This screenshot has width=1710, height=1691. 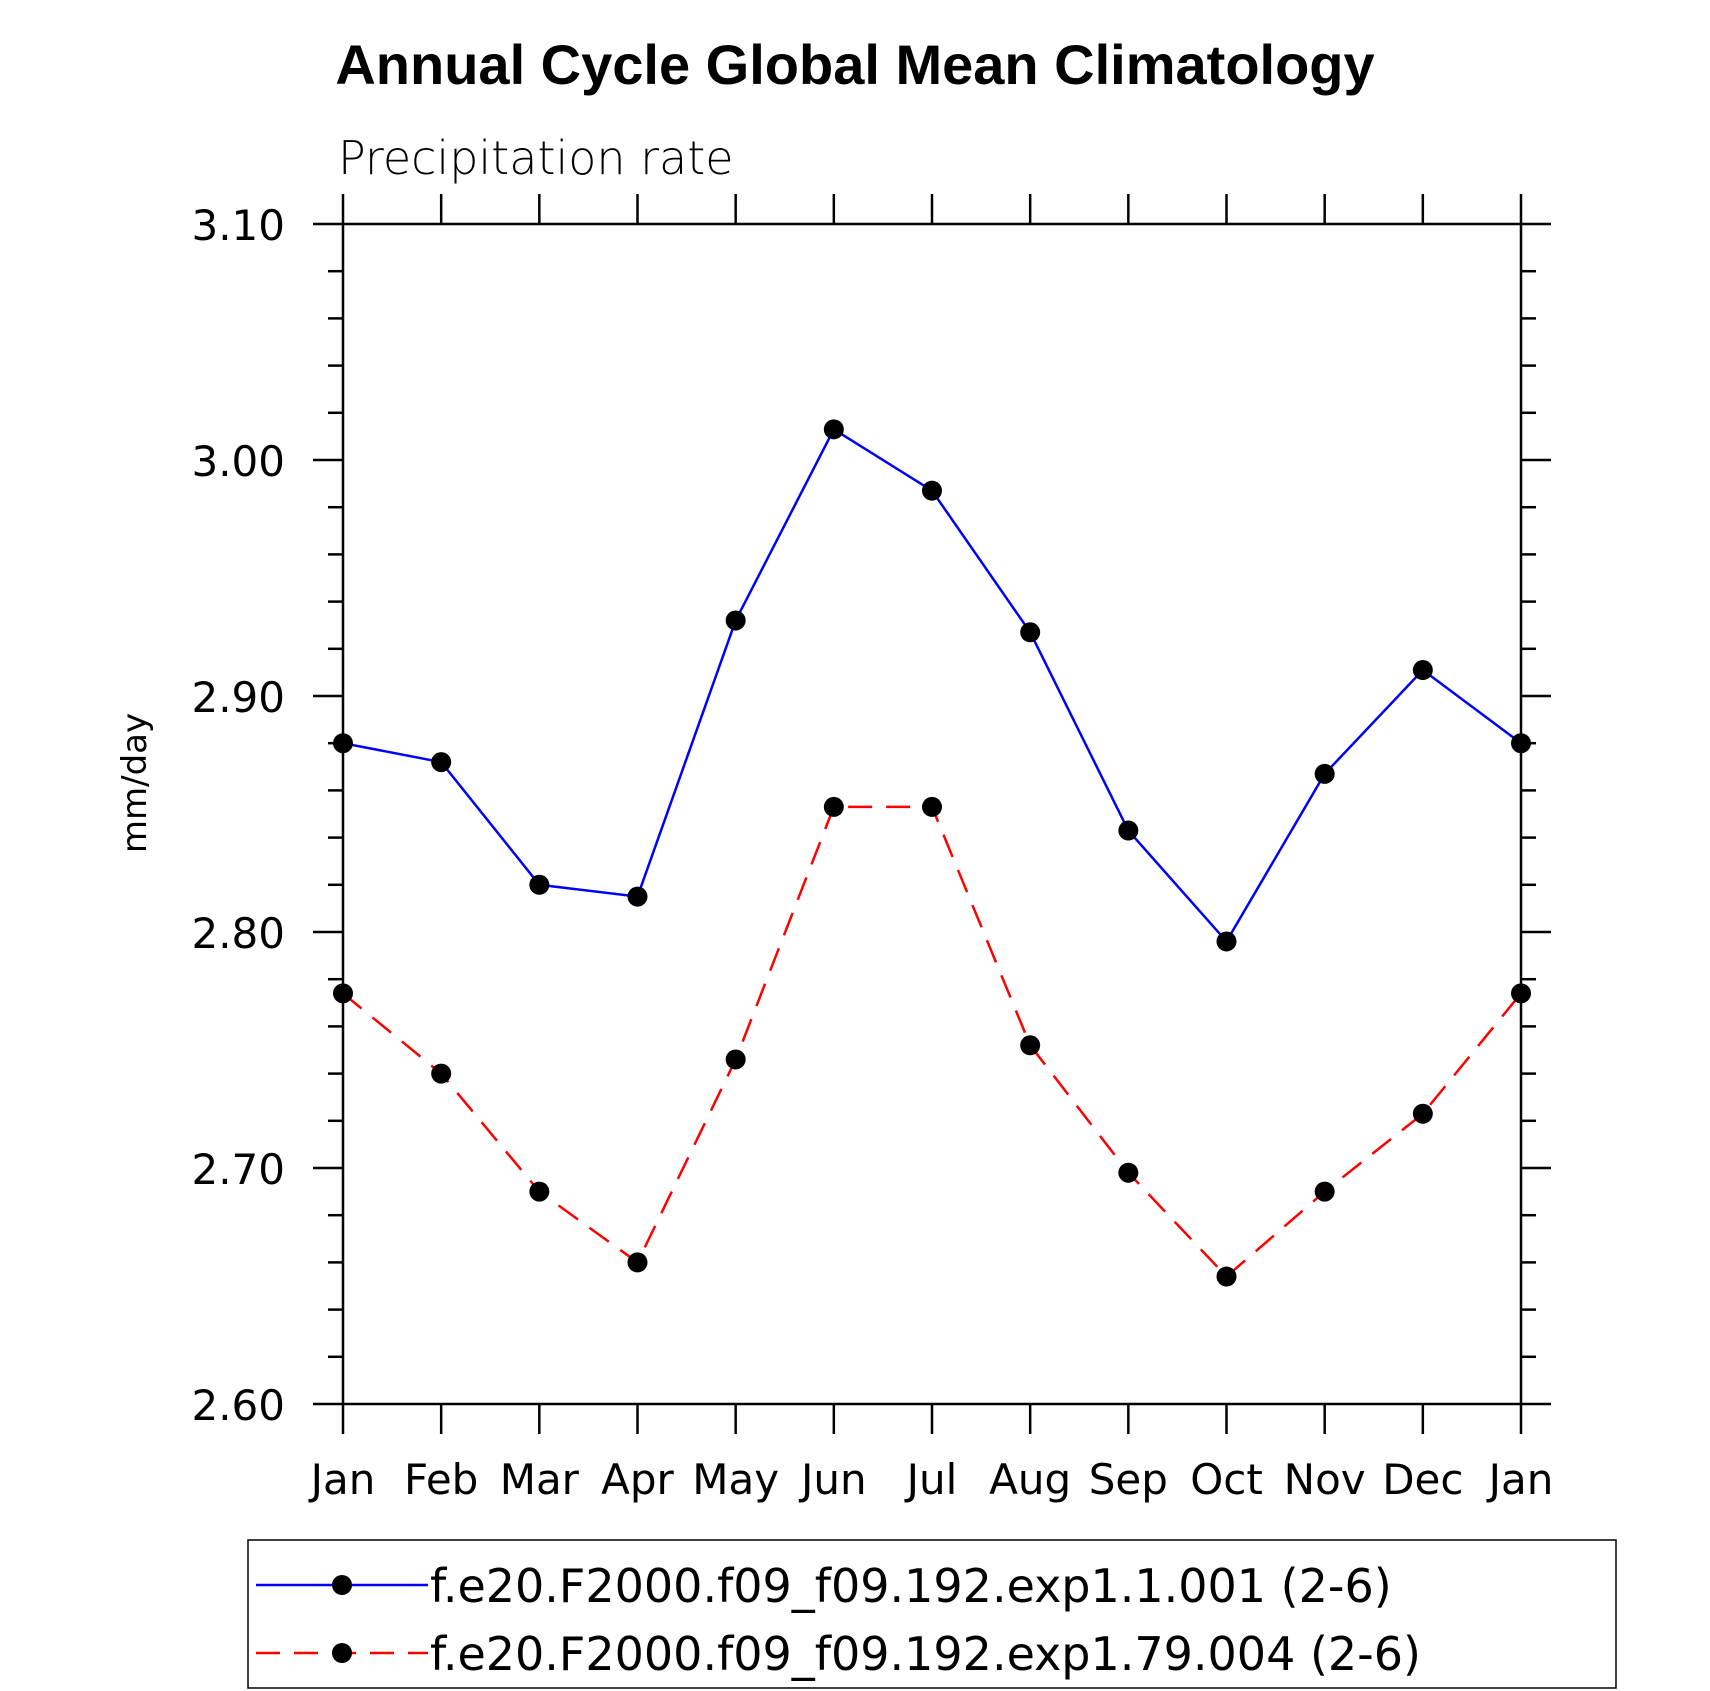 I want to click on x-tick-label: Dec, so click(x=1422, y=1479).